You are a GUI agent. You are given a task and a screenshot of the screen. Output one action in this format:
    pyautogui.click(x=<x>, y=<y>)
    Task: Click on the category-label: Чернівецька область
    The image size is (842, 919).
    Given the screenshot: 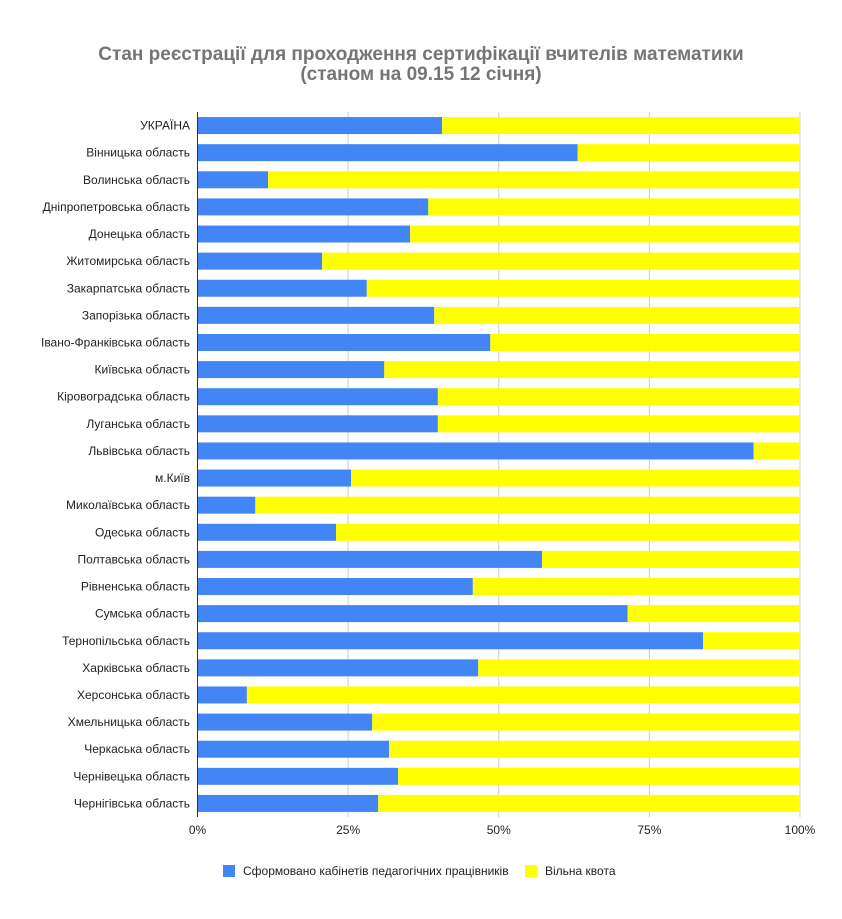 What is the action you would take?
    pyautogui.click(x=131, y=776)
    